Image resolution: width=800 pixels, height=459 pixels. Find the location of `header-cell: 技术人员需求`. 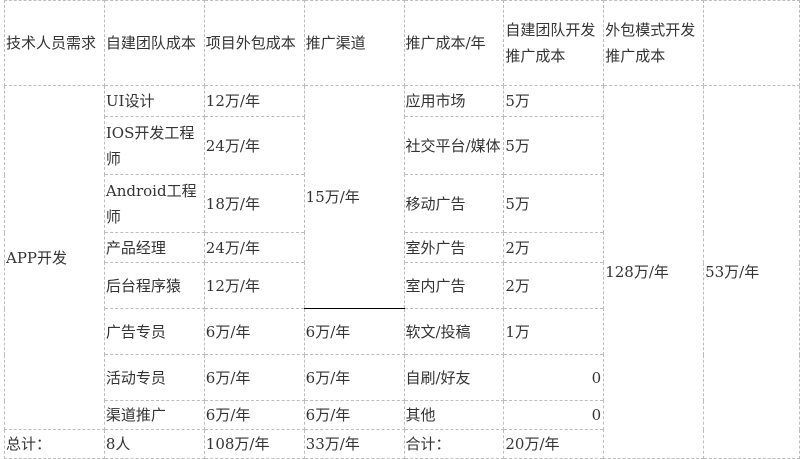

header-cell: 技术人员需求 is located at coordinates (54, 43).